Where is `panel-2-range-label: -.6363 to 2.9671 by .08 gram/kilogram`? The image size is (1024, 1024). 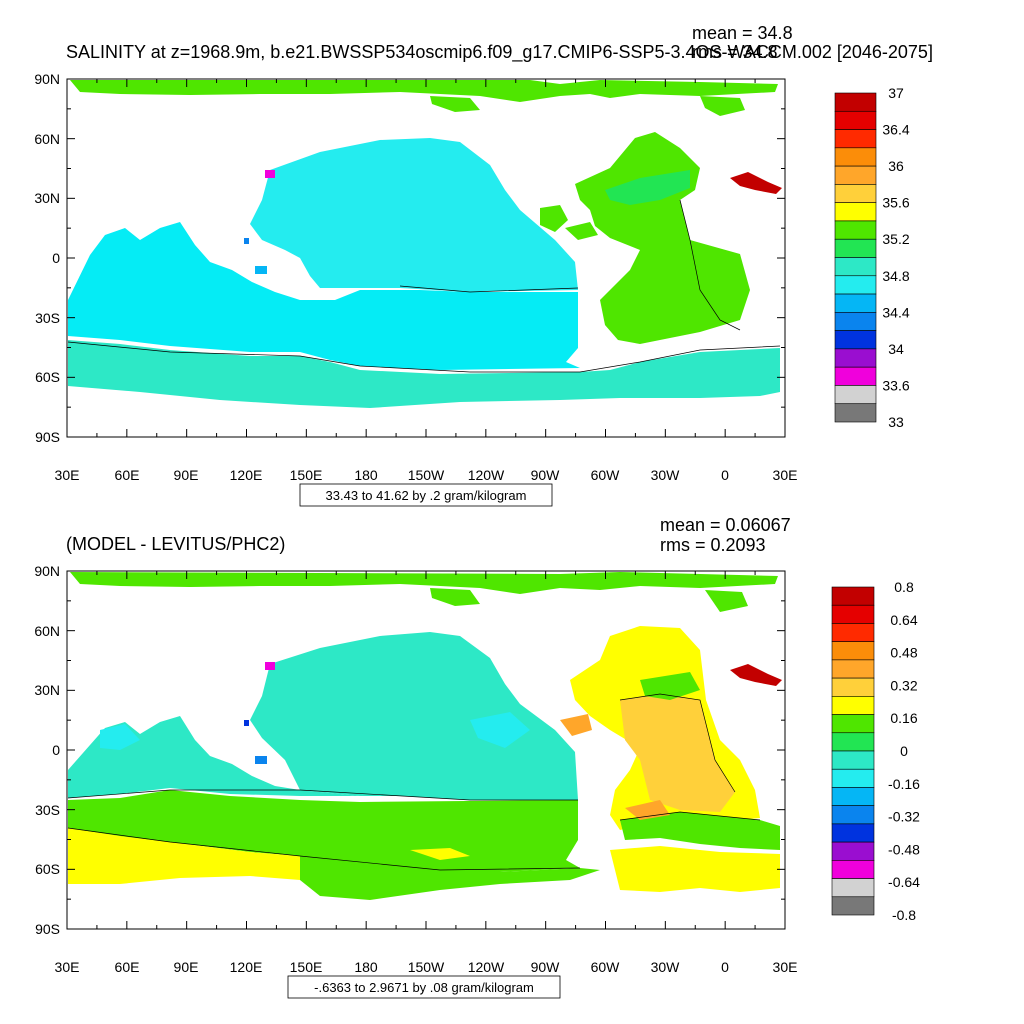 panel-2-range-label: -.6363 to 2.9671 by .08 gram/kilogram is located at coordinates (424, 987).